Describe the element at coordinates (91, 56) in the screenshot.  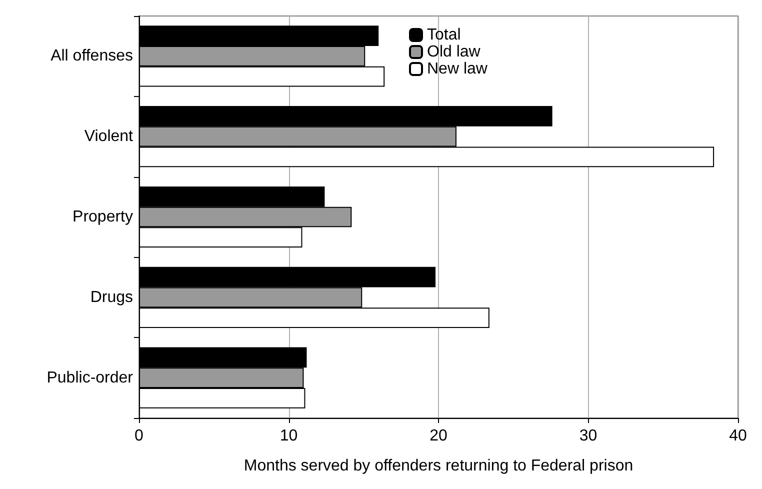
I see `y-tick-label: All offenses` at that location.